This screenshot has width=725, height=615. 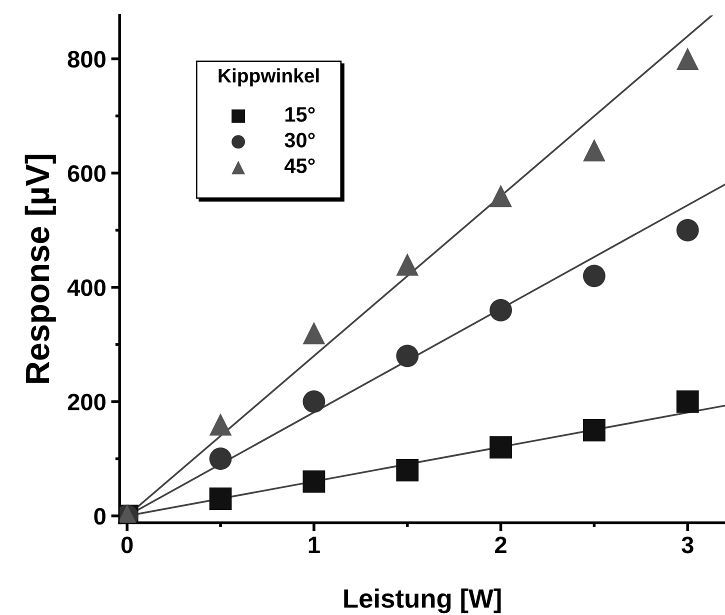 What do you see at coordinates (268, 77) in the screenshot?
I see `legend-title: Kippwinkel` at bounding box center [268, 77].